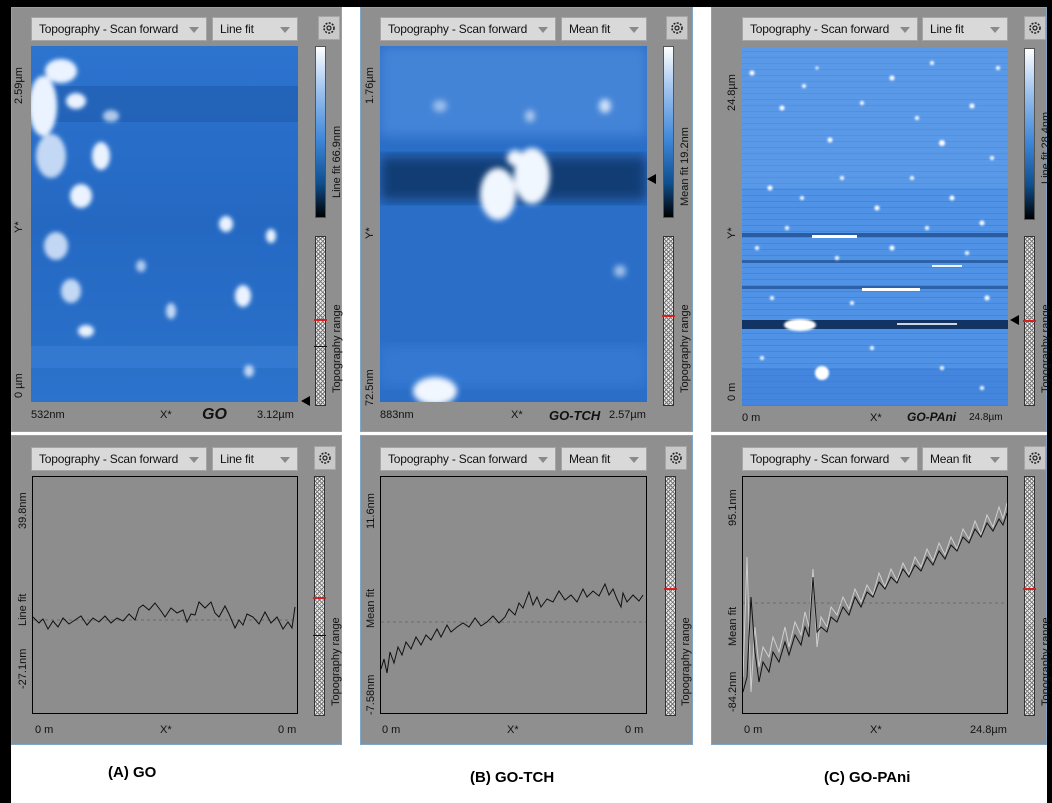 This screenshot has width=1052, height=803. Describe the element at coordinates (164, 224) in the screenshot. I see `scan-image-go` at that location.